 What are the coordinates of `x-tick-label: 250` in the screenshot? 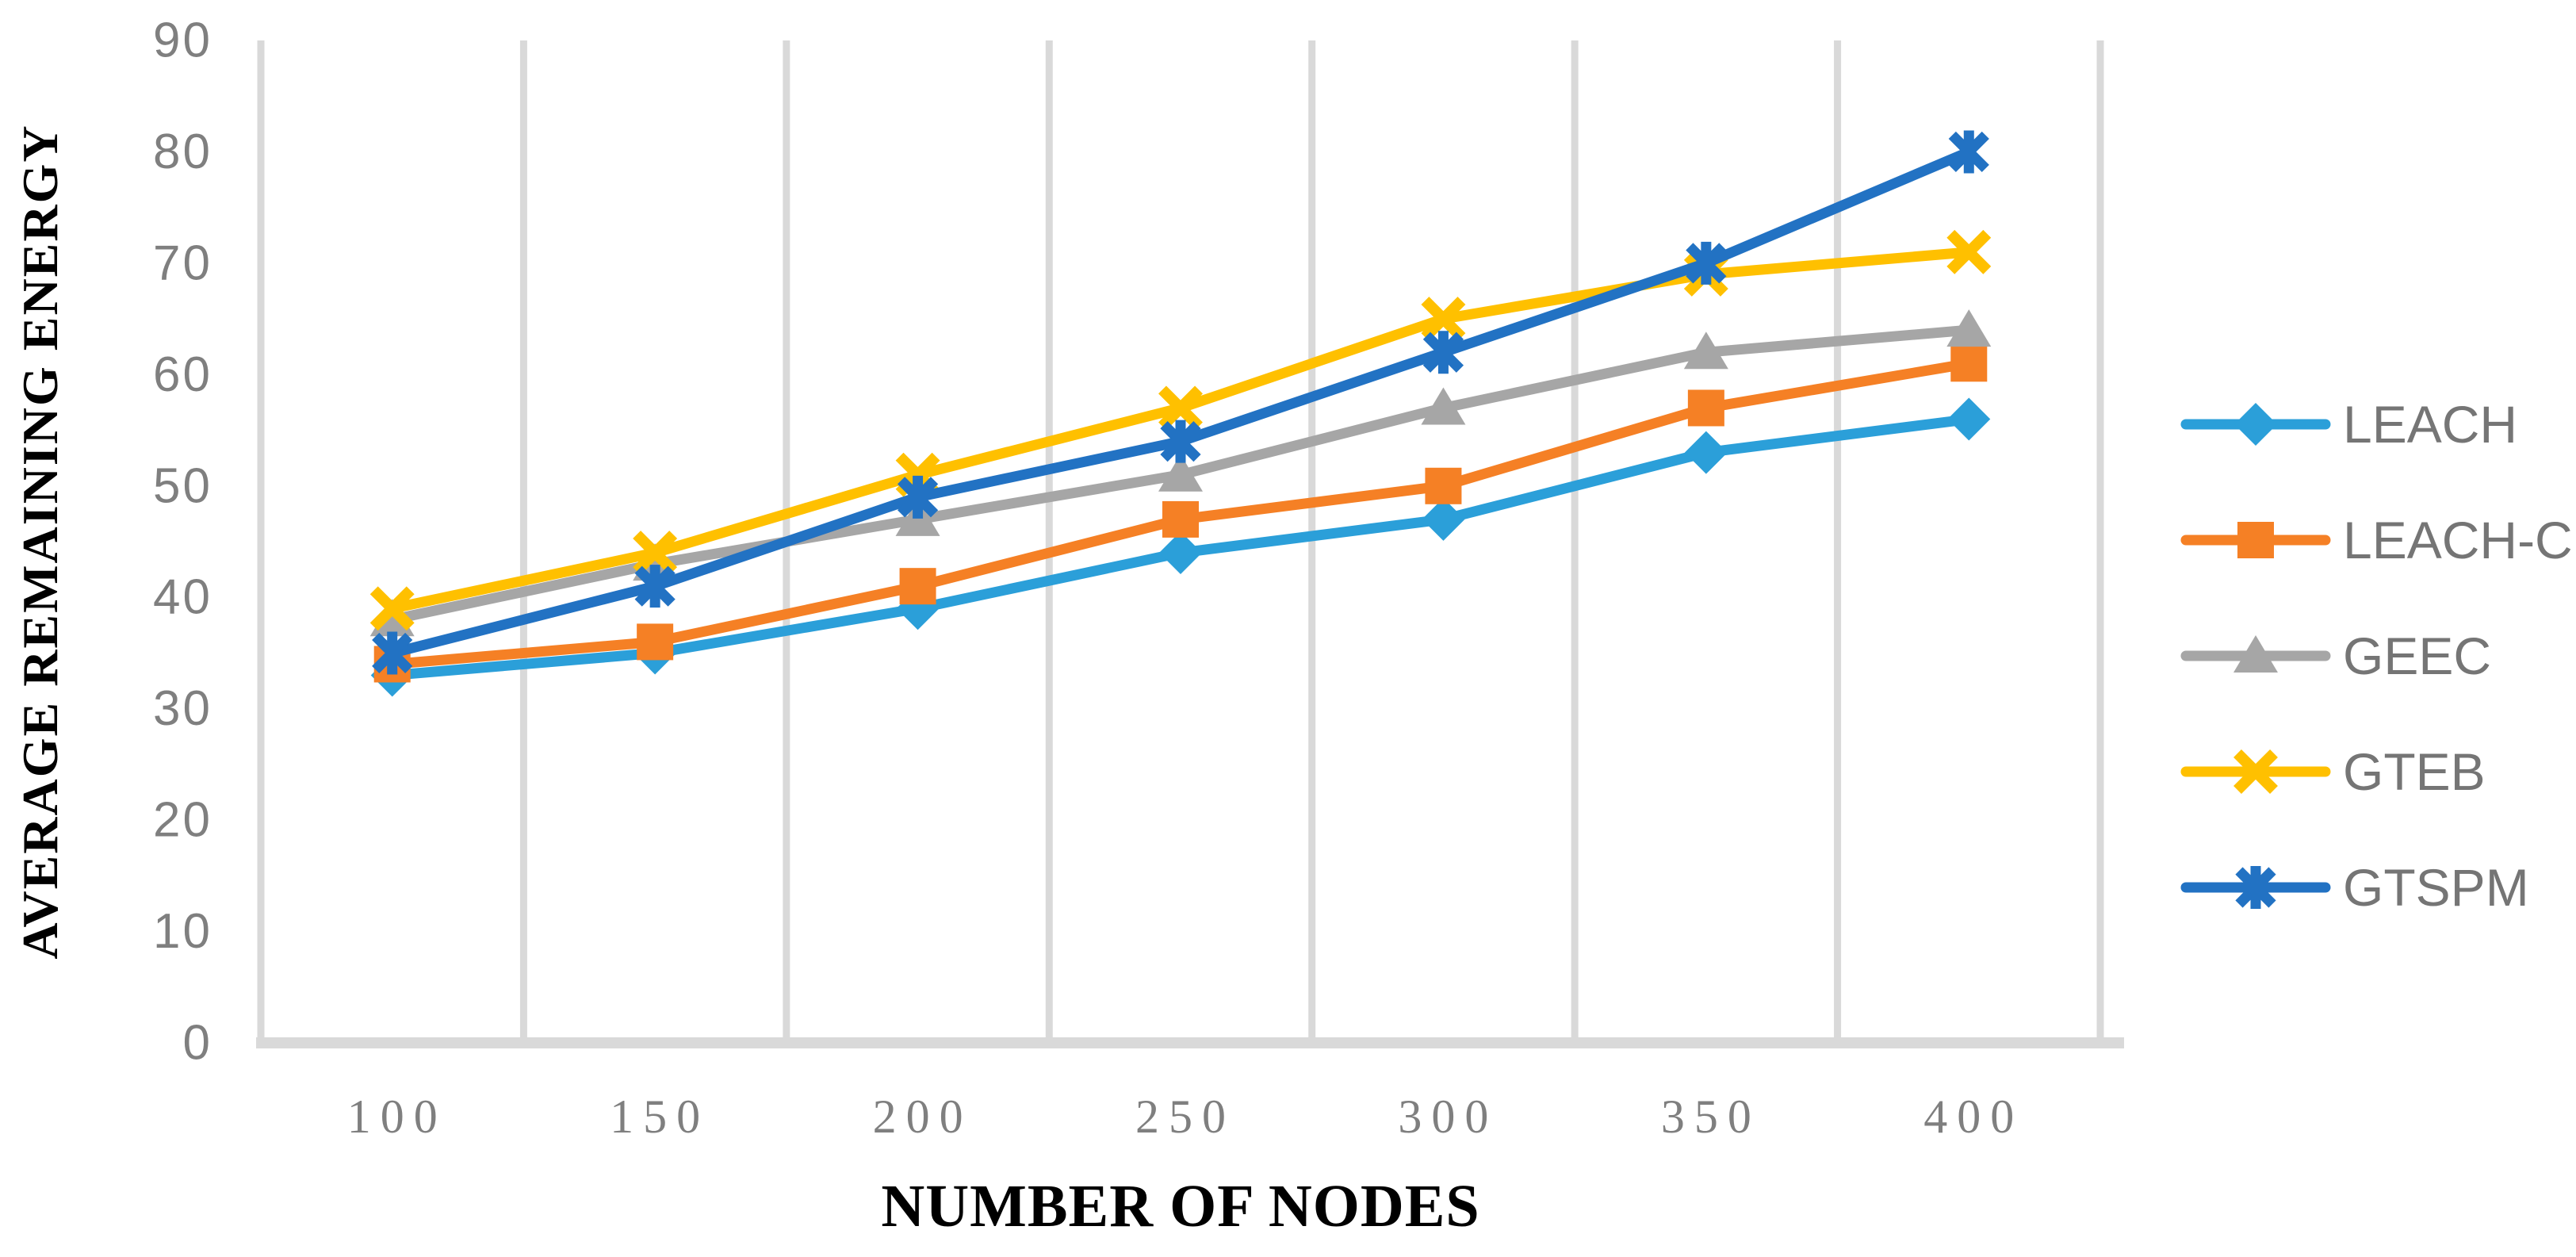 It's located at (1185, 1116).